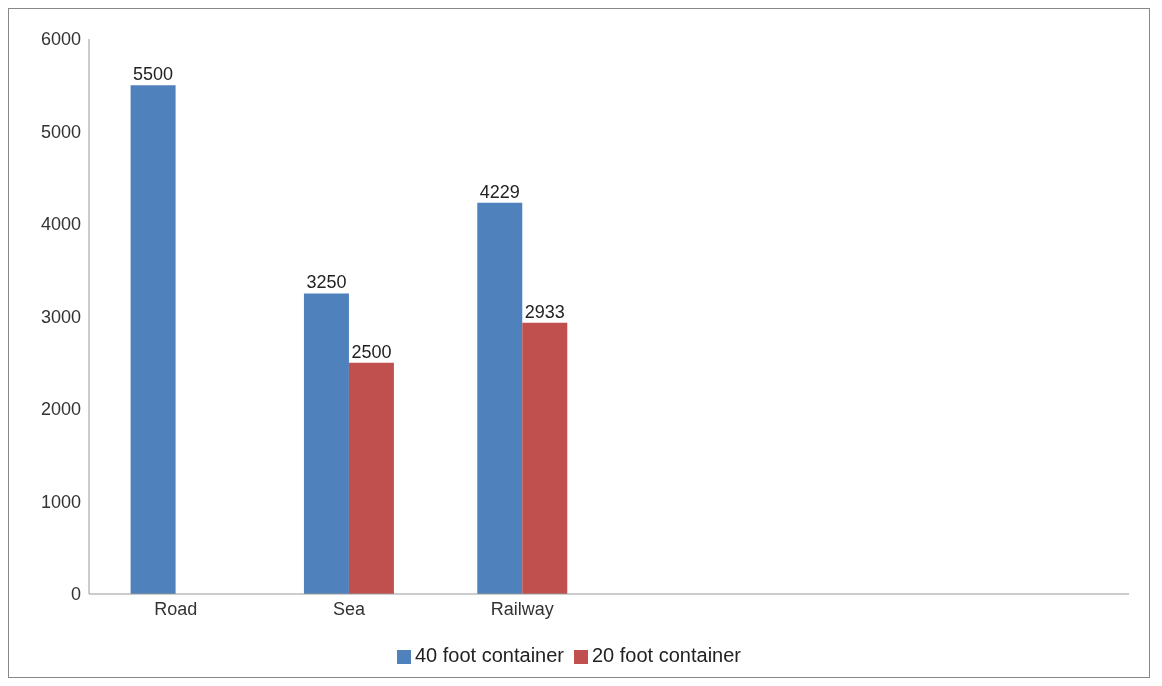 This screenshot has height=686, width=1162. I want to click on x-tick-label: Road, so click(176, 608).